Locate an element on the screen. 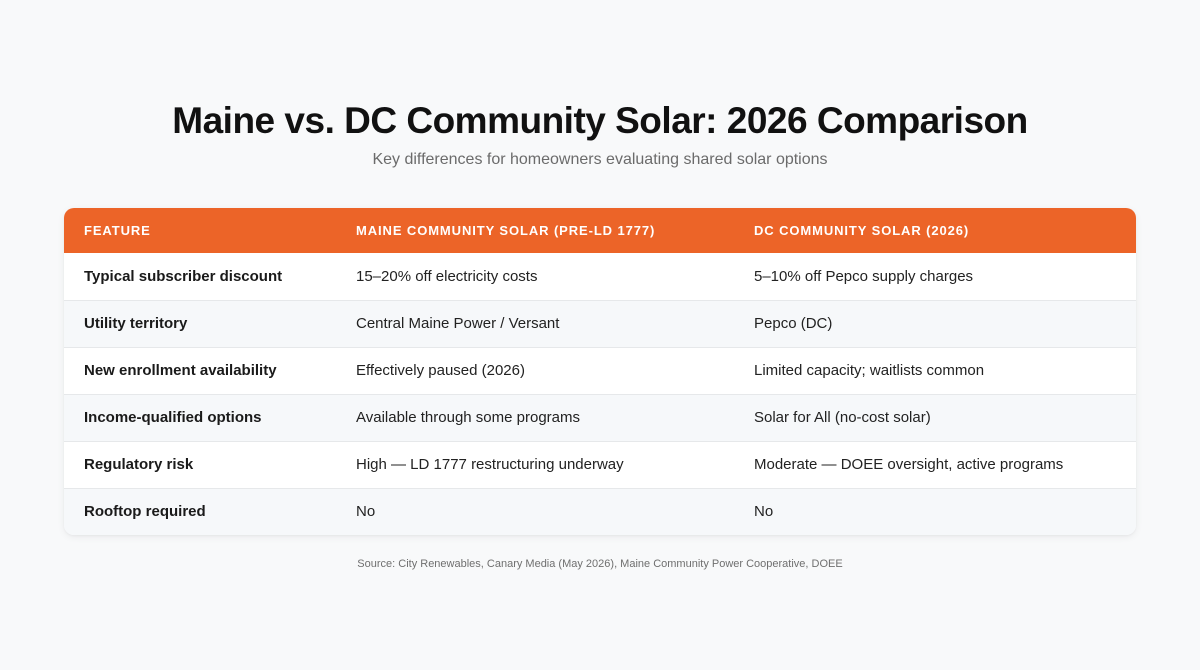 This screenshot has height=670, width=1200. column-header-dc: DC Community Solar (2026) is located at coordinates (862, 230).